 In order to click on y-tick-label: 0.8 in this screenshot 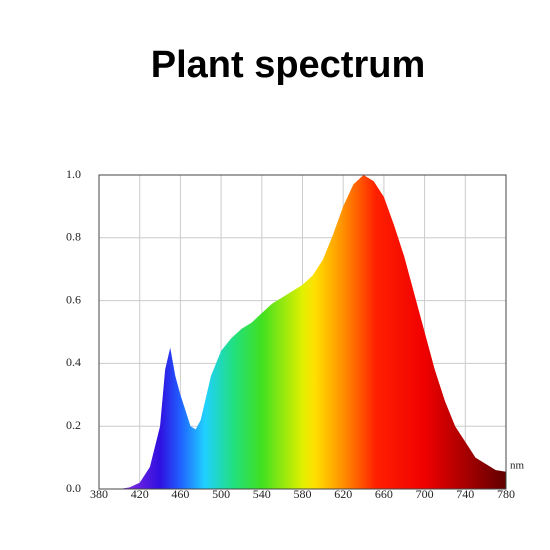, I will do `click(73, 237)`.